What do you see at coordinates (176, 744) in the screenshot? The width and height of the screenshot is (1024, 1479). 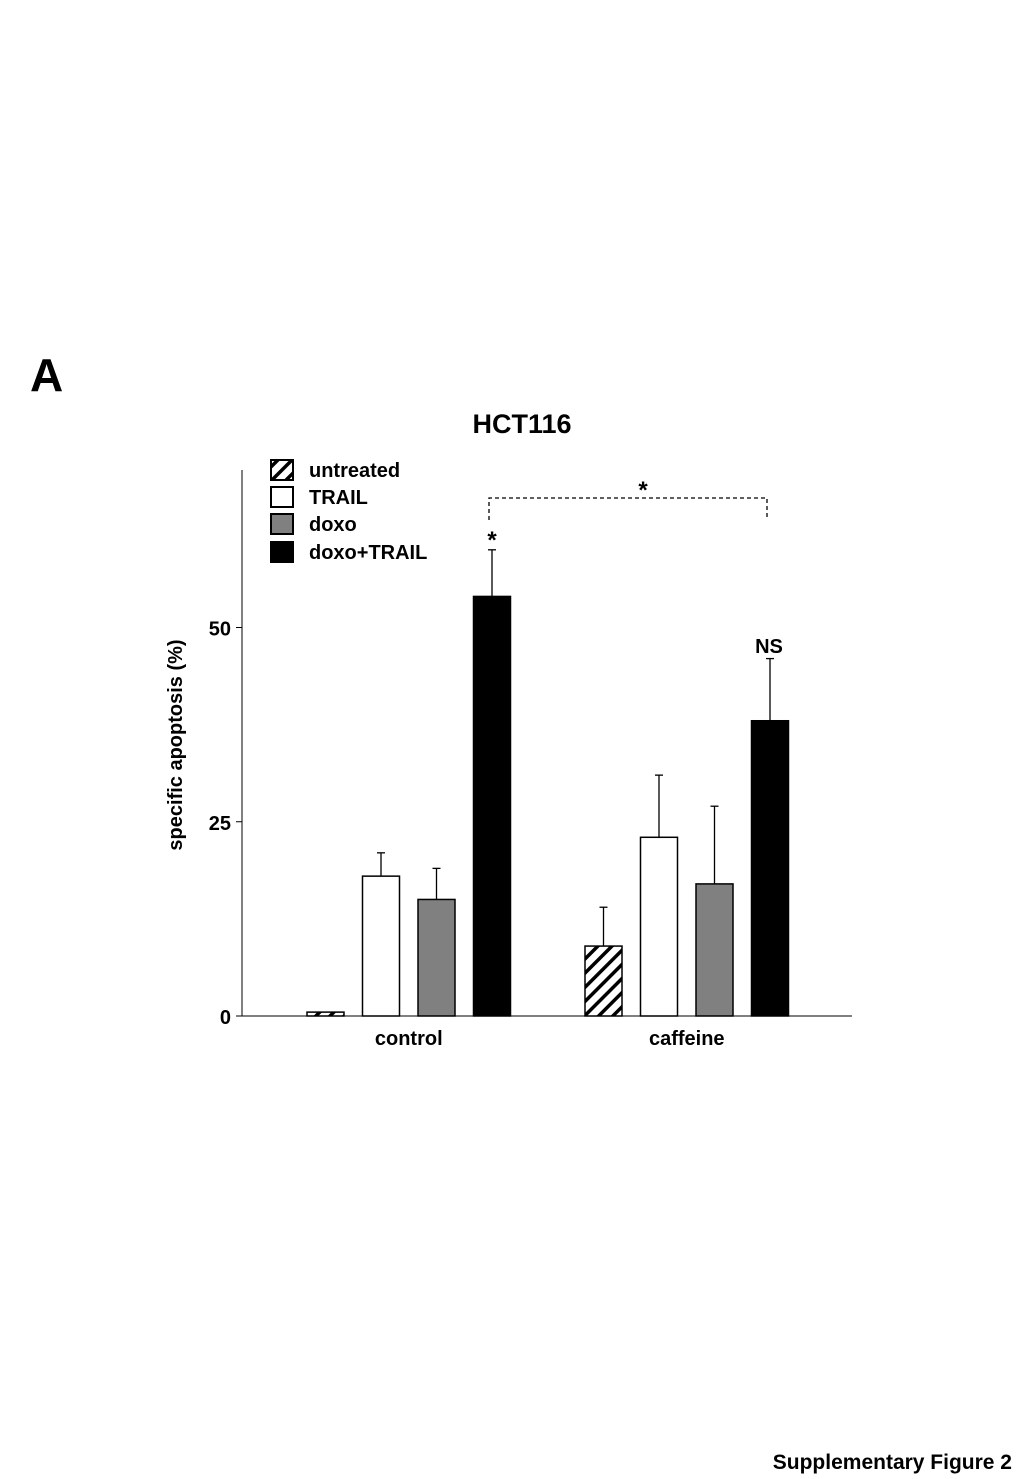 I see `y-axis-label: specific apoptosis (%)` at bounding box center [176, 744].